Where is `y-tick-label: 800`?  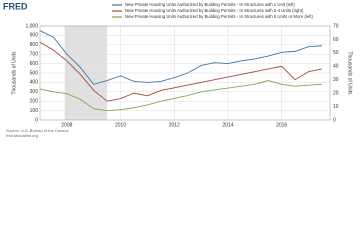
y-tick-label: 800 is located at coordinates (34, 45).